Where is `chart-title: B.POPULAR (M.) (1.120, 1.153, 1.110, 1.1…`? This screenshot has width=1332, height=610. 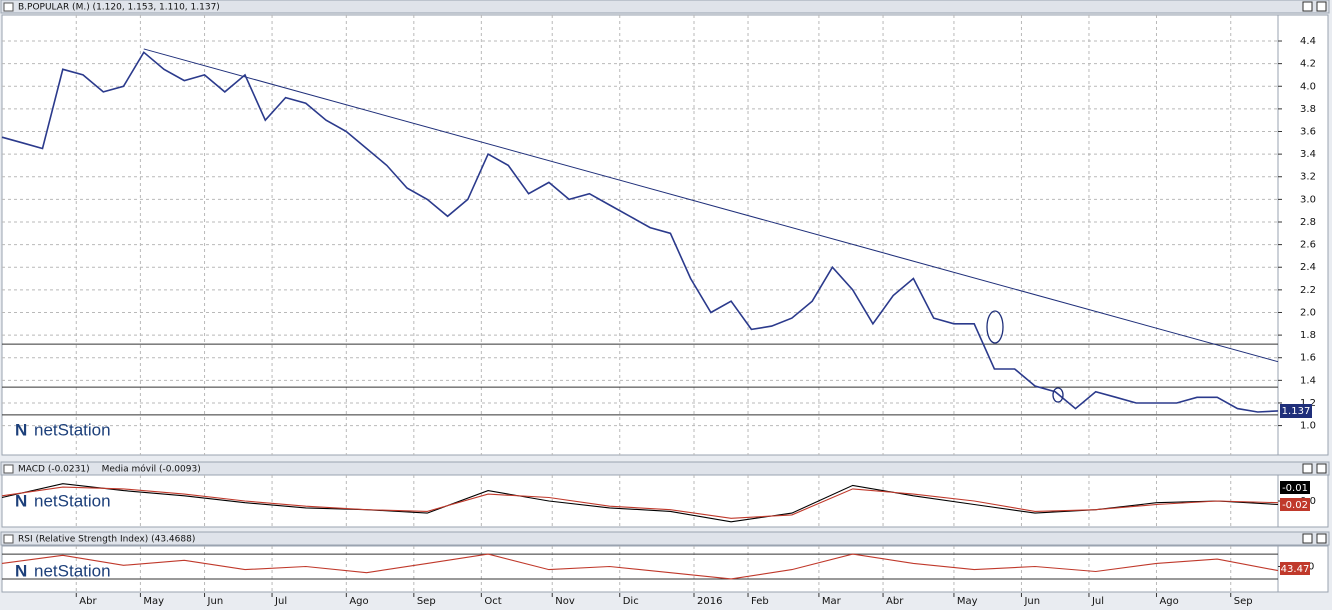 chart-title: B.POPULAR (M.) (1.120, 1.153, 1.110, 1.1… is located at coordinates (119, 8).